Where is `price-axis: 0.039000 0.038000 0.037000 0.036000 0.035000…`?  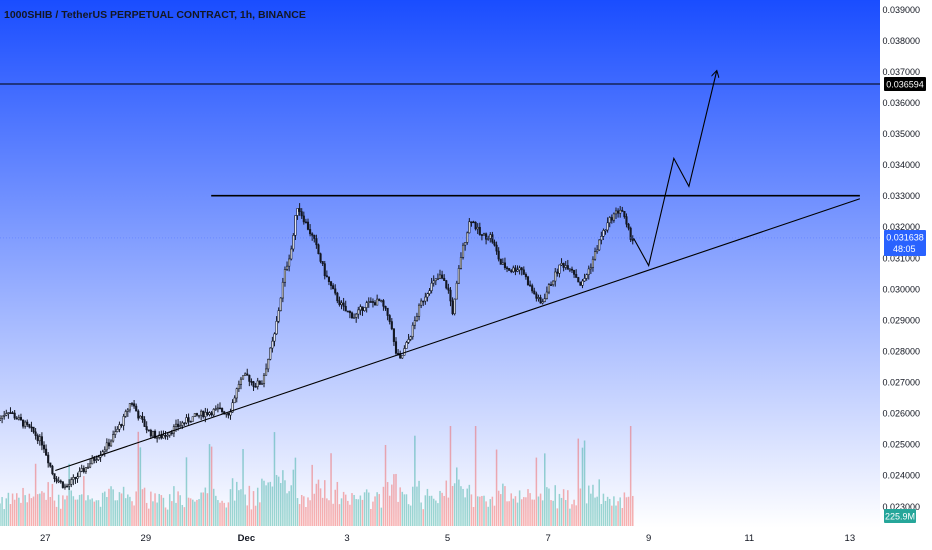 price-axis: 0.039000 0.038000 0.037000 0.036000 0.035000… is located at coordinates (901, 258).